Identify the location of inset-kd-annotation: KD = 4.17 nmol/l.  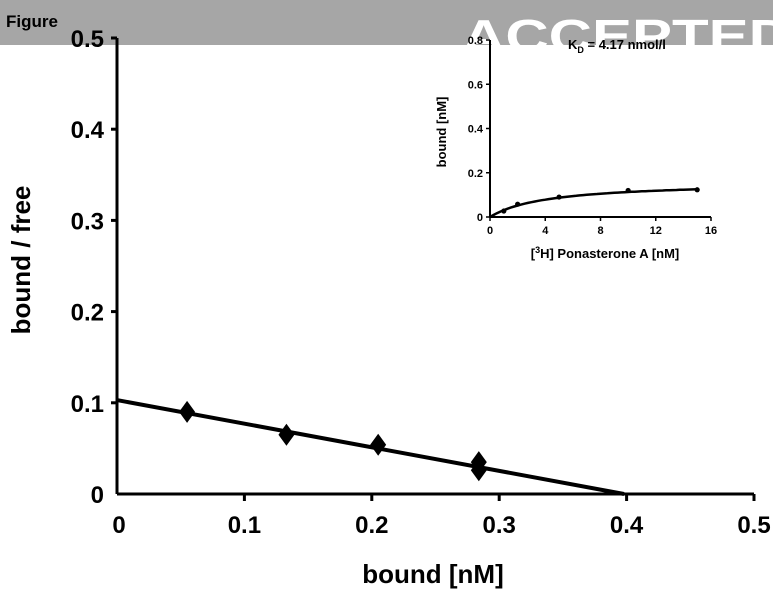
(617, 46).